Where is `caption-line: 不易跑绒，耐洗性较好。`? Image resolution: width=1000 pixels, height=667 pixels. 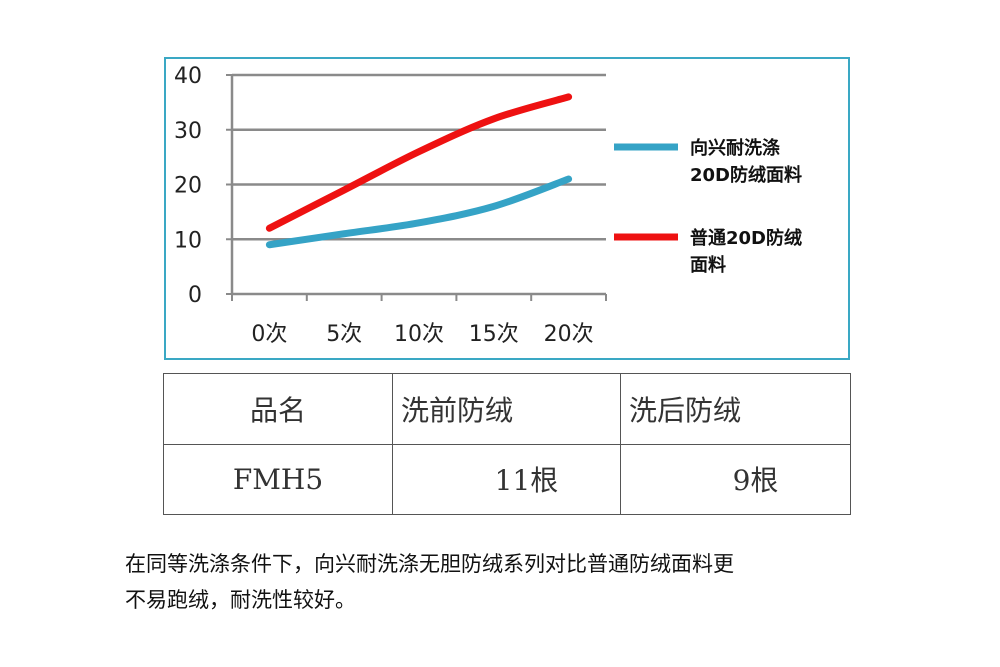
caption-line: 不易跑绒，耐洗性较好。 is located at coordinates (240, 600).